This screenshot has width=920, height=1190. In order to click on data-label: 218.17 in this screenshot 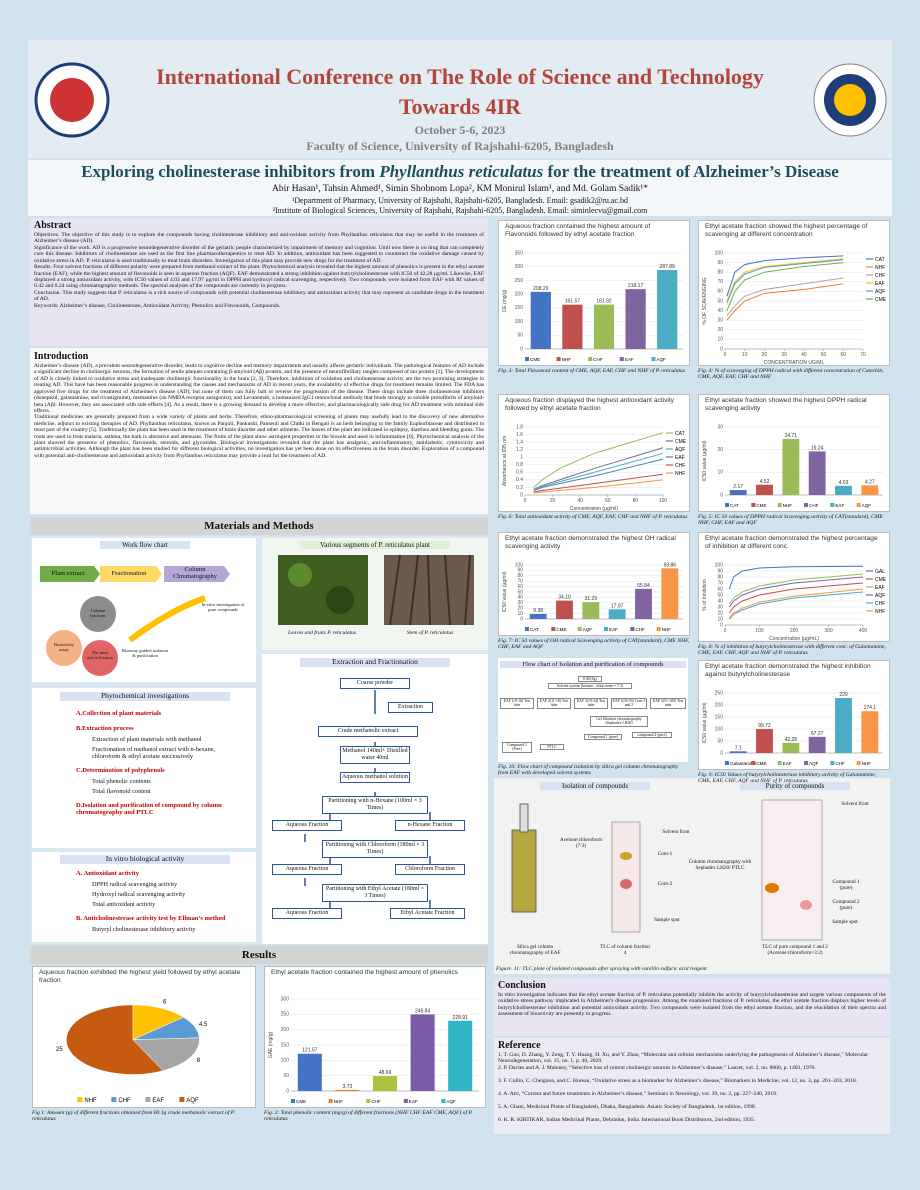, I will do `click(636, 286)`.